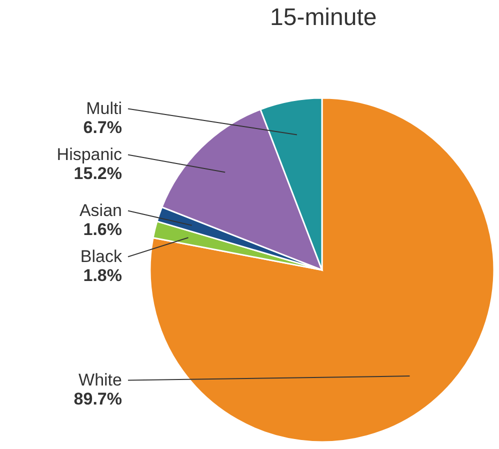  What do you see at coordinates (102, 127) in the screenshot?
I see `data-label: 6.7%` at bounding box center [102, 127].